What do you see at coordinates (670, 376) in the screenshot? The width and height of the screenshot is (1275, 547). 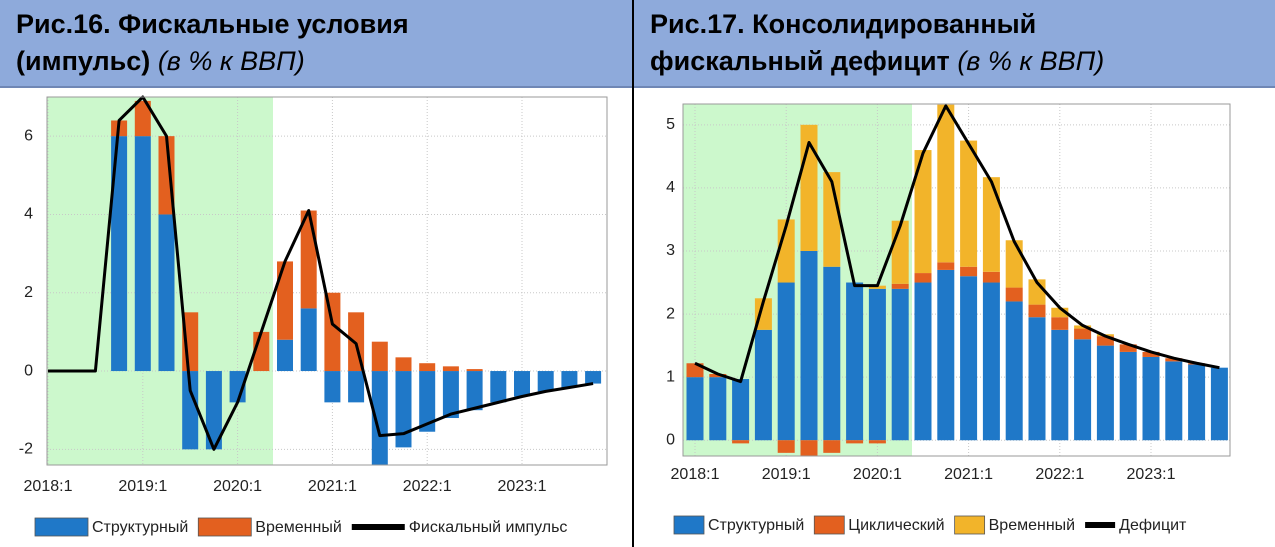 I see `y-tick-label: 1` at bounding box center [670, 376].